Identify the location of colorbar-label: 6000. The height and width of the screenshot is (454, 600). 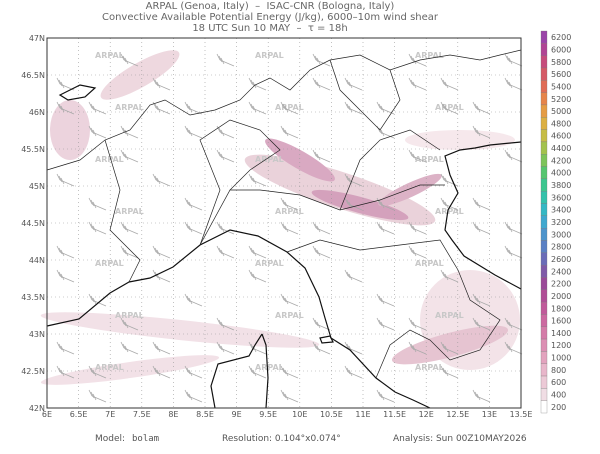
(561, 49).